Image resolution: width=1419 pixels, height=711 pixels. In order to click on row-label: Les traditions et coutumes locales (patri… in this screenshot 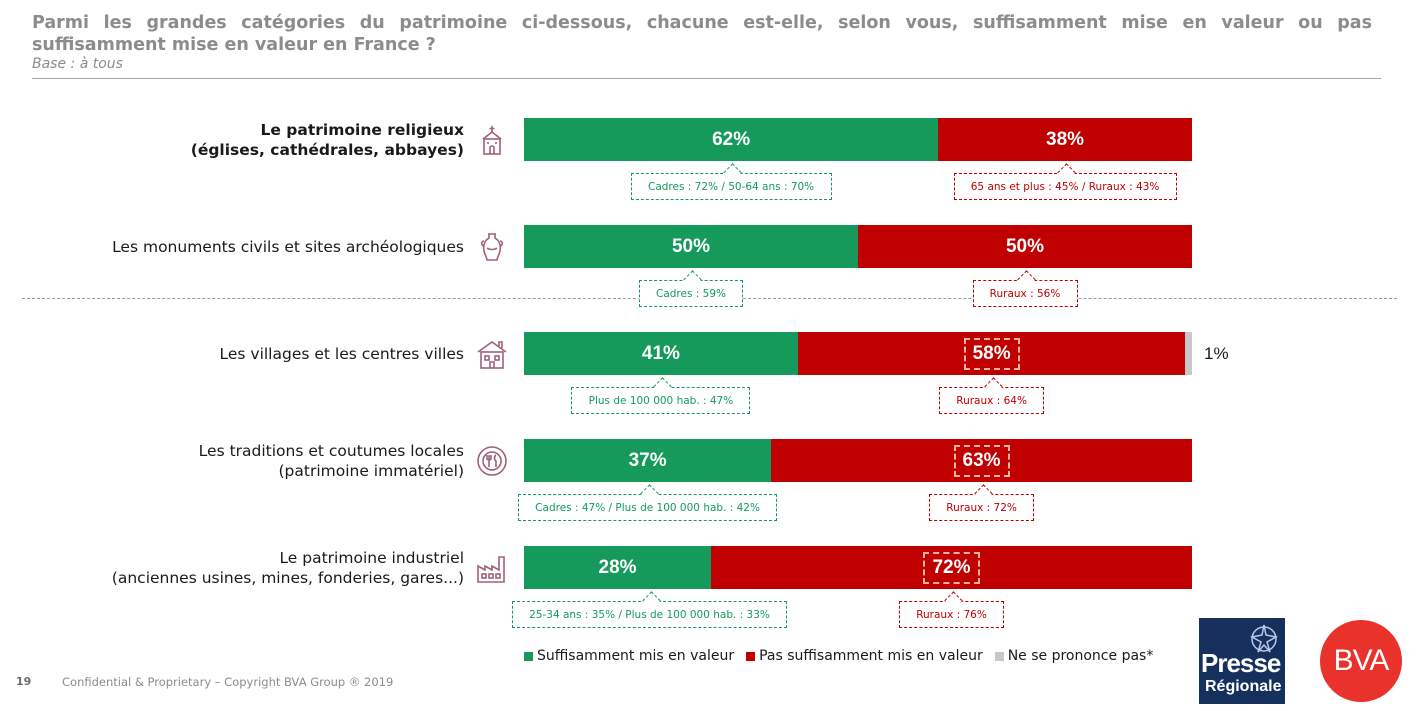, I will do `click(244, 461)`.